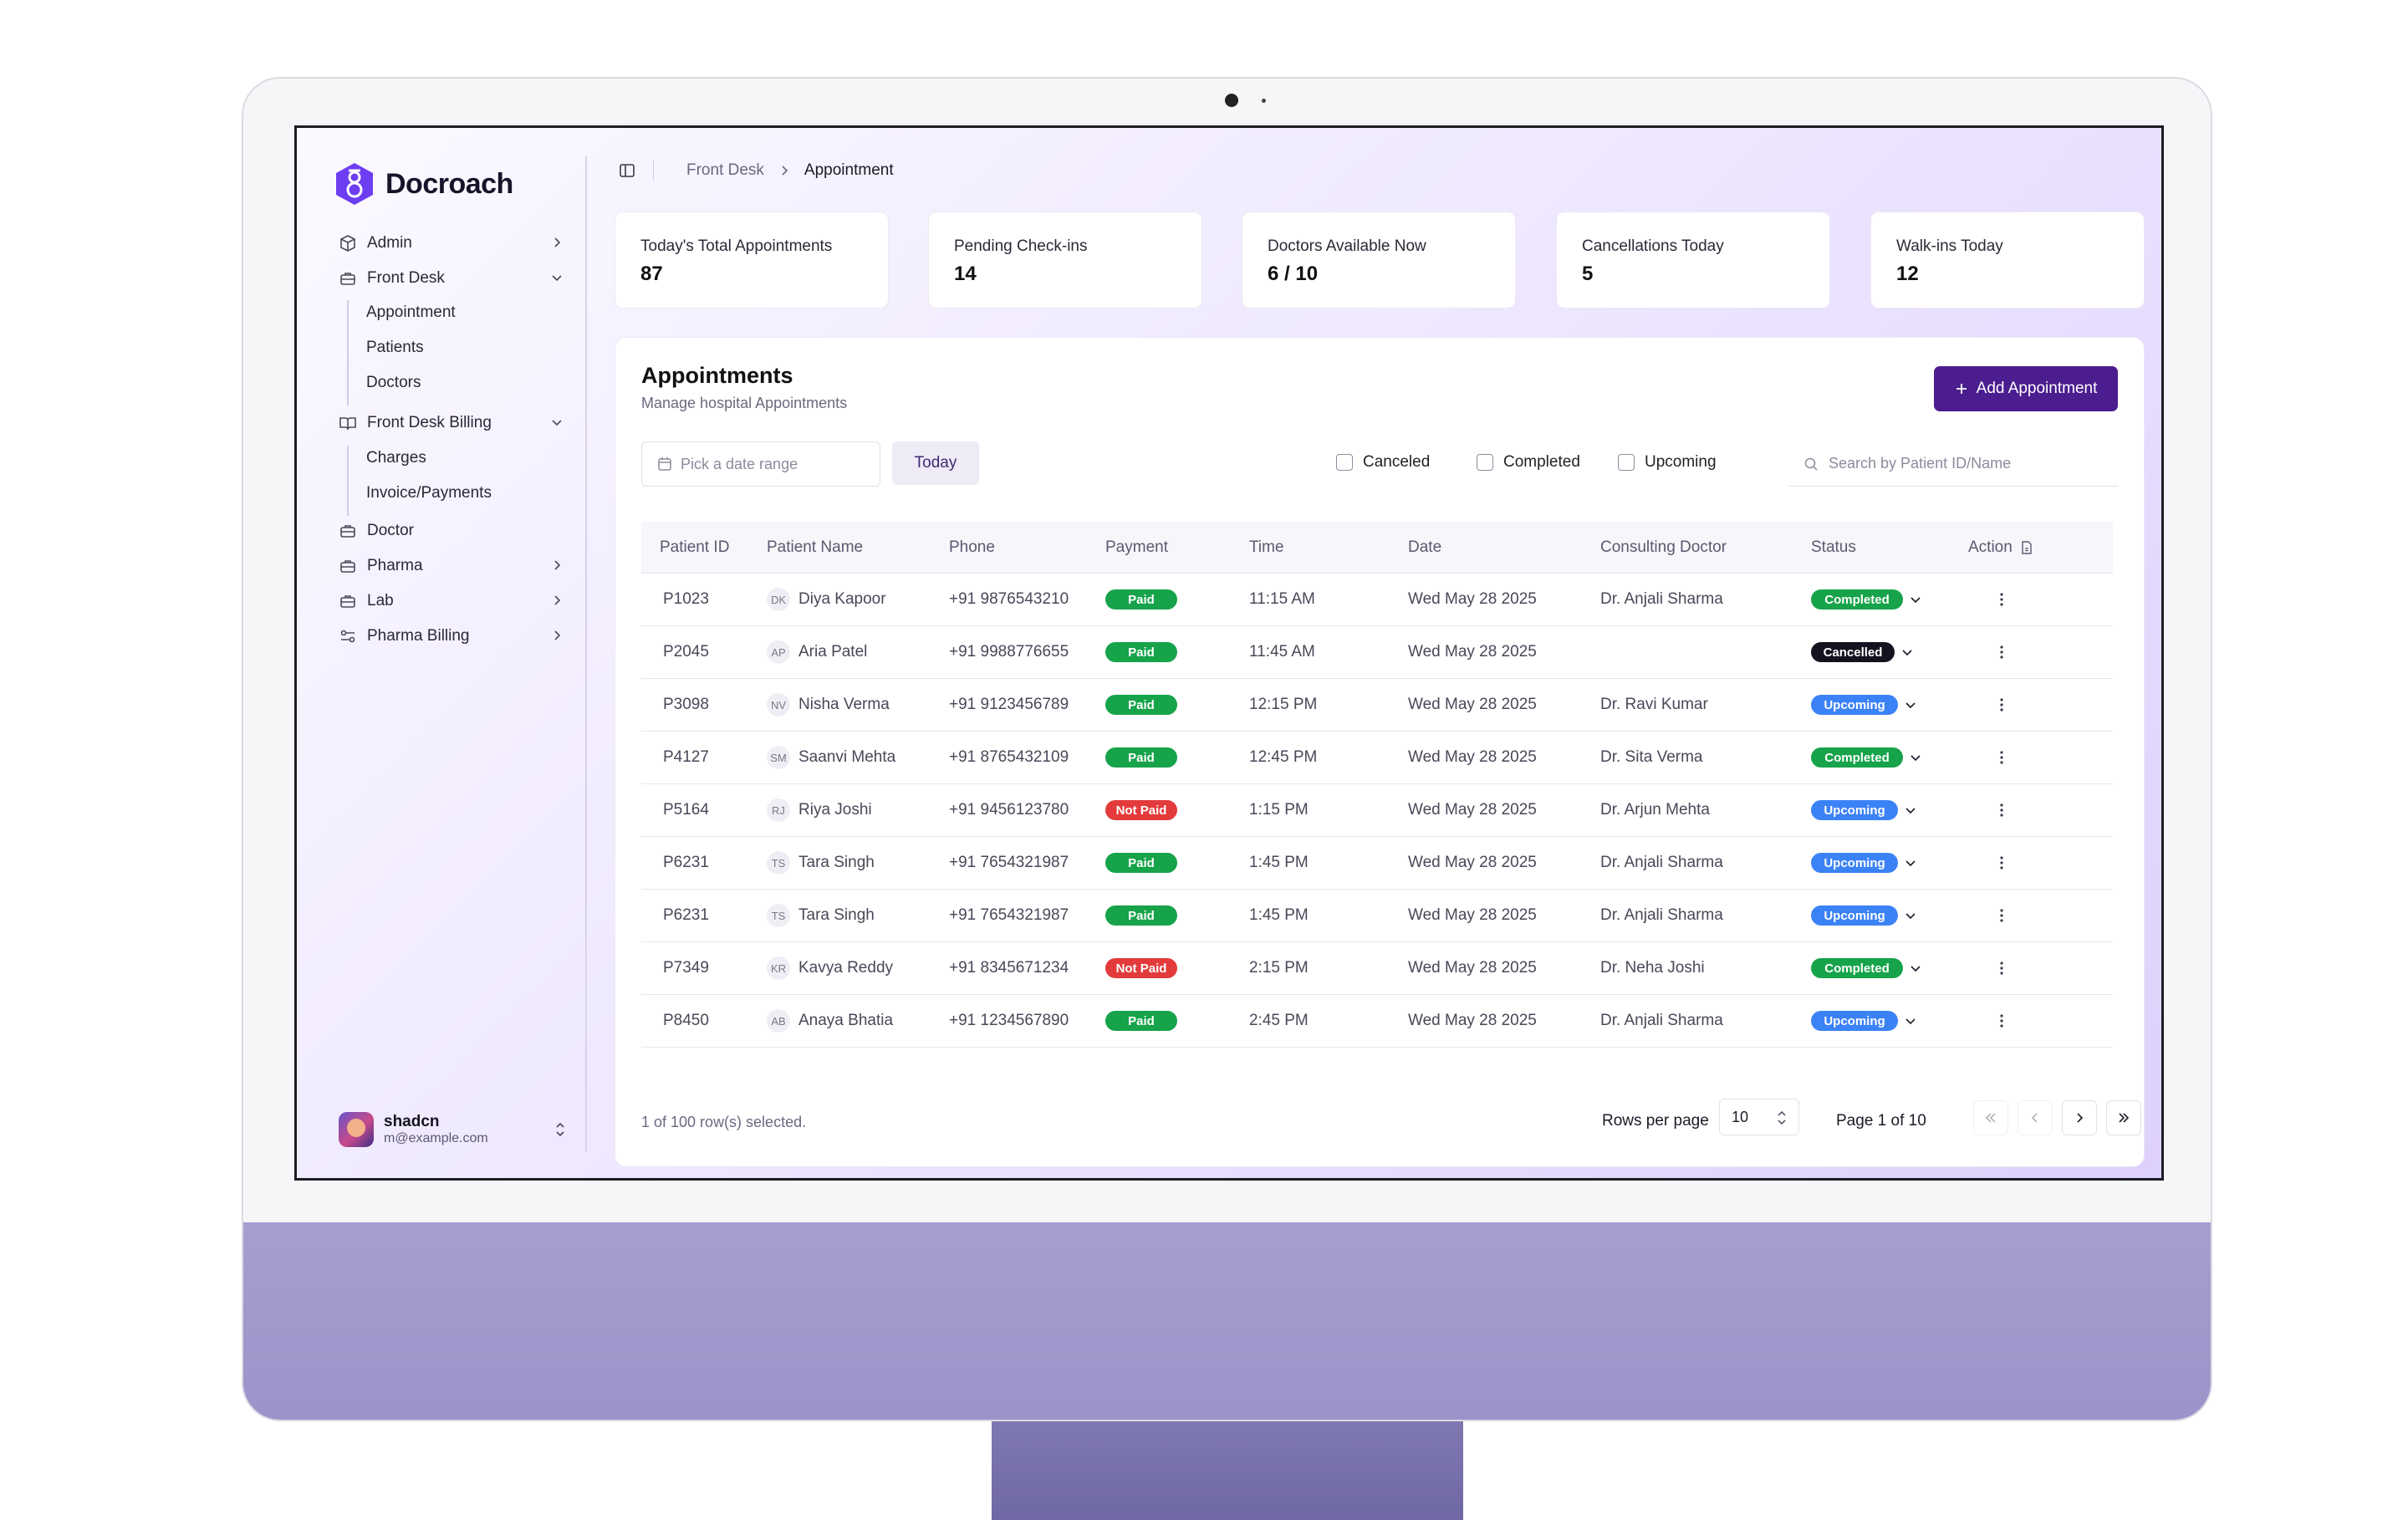 The width and height of the screenshot is (2408, 1520). Describe the element at coordinates (858, 968) in the screenshot. I see `cell-patient-name: KR Kavya Reddy` at that location.